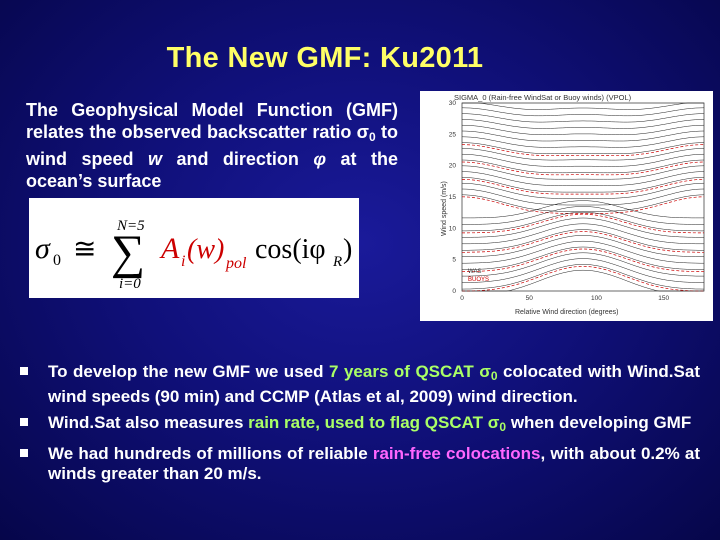  Describe the element at coordinates (444, 208) in the screenshot. I see `plot-ylabel: Wind speed (m/s)` at that location.